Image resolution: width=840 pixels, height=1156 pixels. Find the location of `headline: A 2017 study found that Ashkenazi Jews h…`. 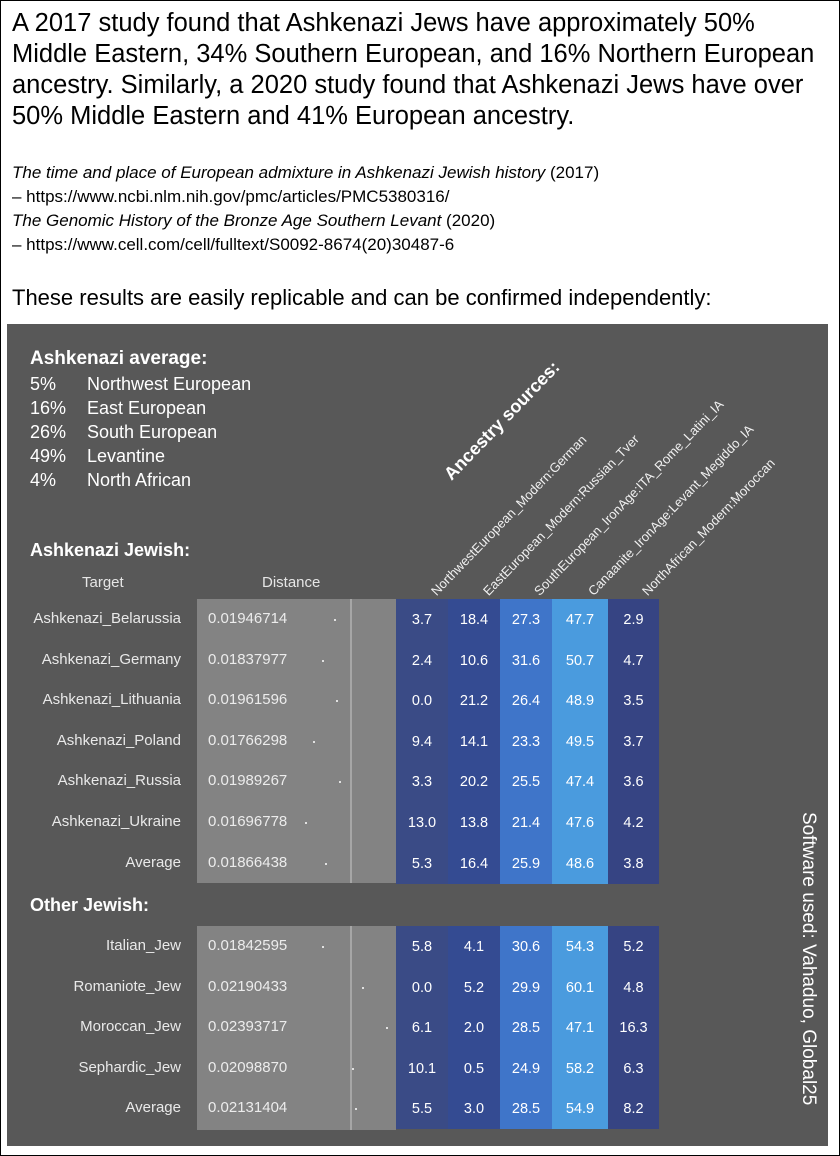

headline: A 2017 study found that Ashkenazi Jews h… is located at coordinates (413, 69).